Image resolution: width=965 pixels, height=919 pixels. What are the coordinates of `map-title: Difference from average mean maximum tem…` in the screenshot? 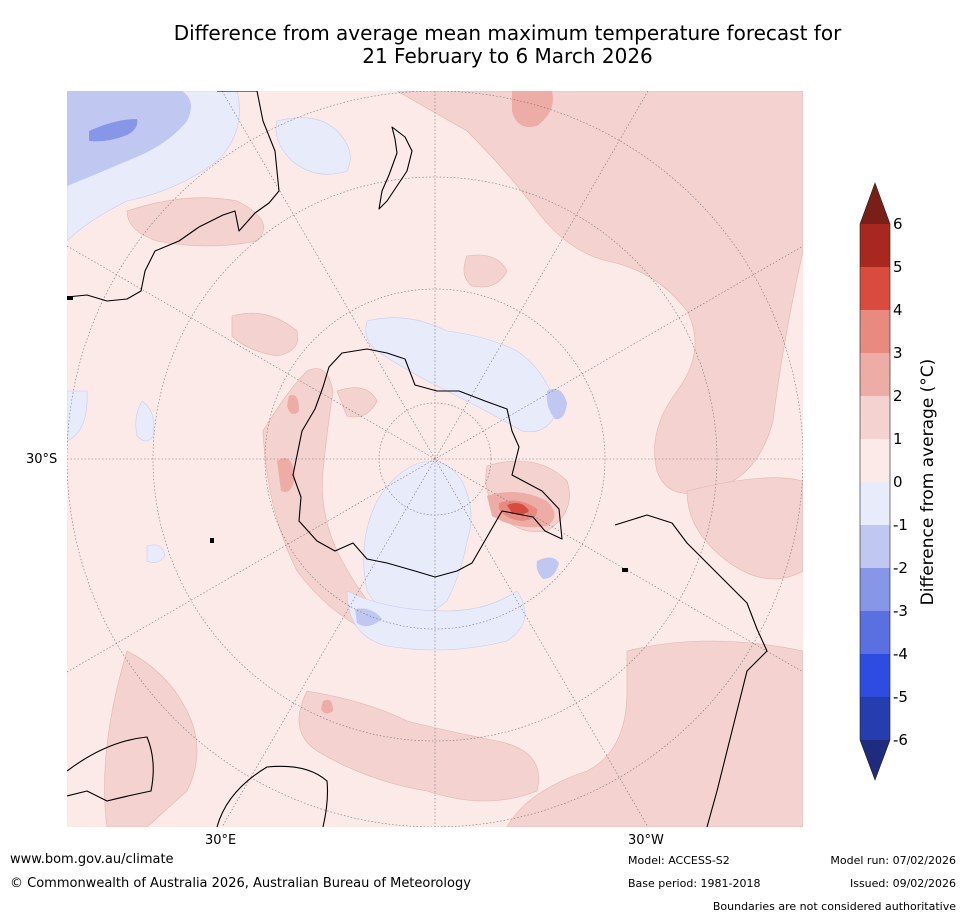 It's located at (507, 45).